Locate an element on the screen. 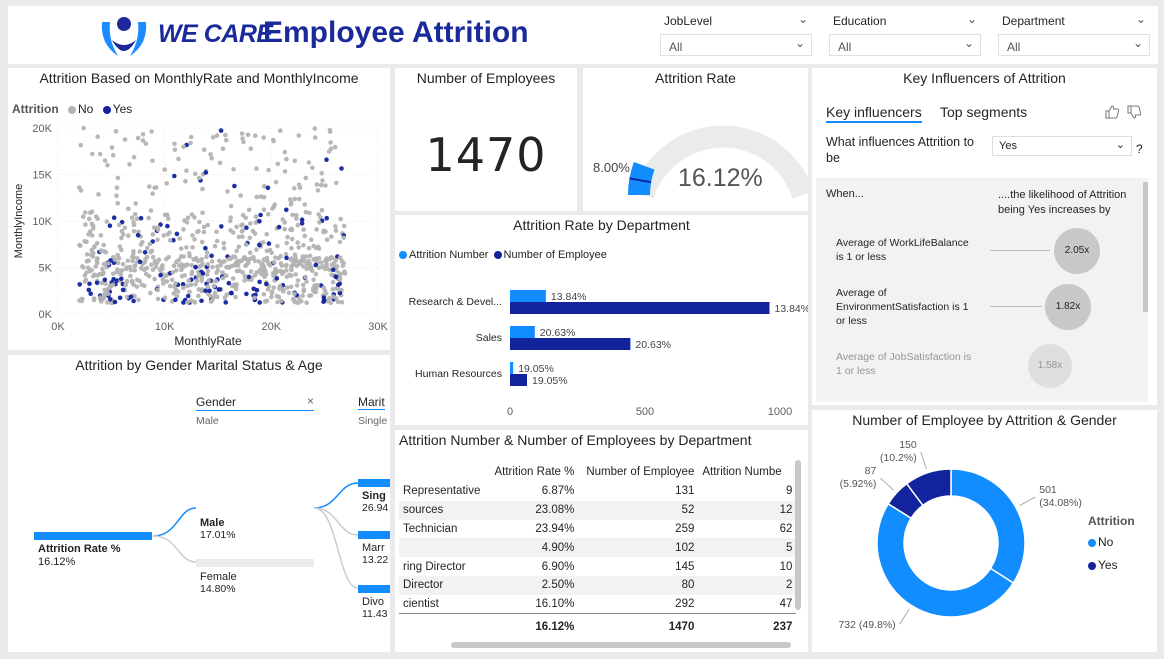 The width and height of the screenshot is (1164, 659). table-row: Representative 6.87% 131 9 is located at coordinates (598, 491).